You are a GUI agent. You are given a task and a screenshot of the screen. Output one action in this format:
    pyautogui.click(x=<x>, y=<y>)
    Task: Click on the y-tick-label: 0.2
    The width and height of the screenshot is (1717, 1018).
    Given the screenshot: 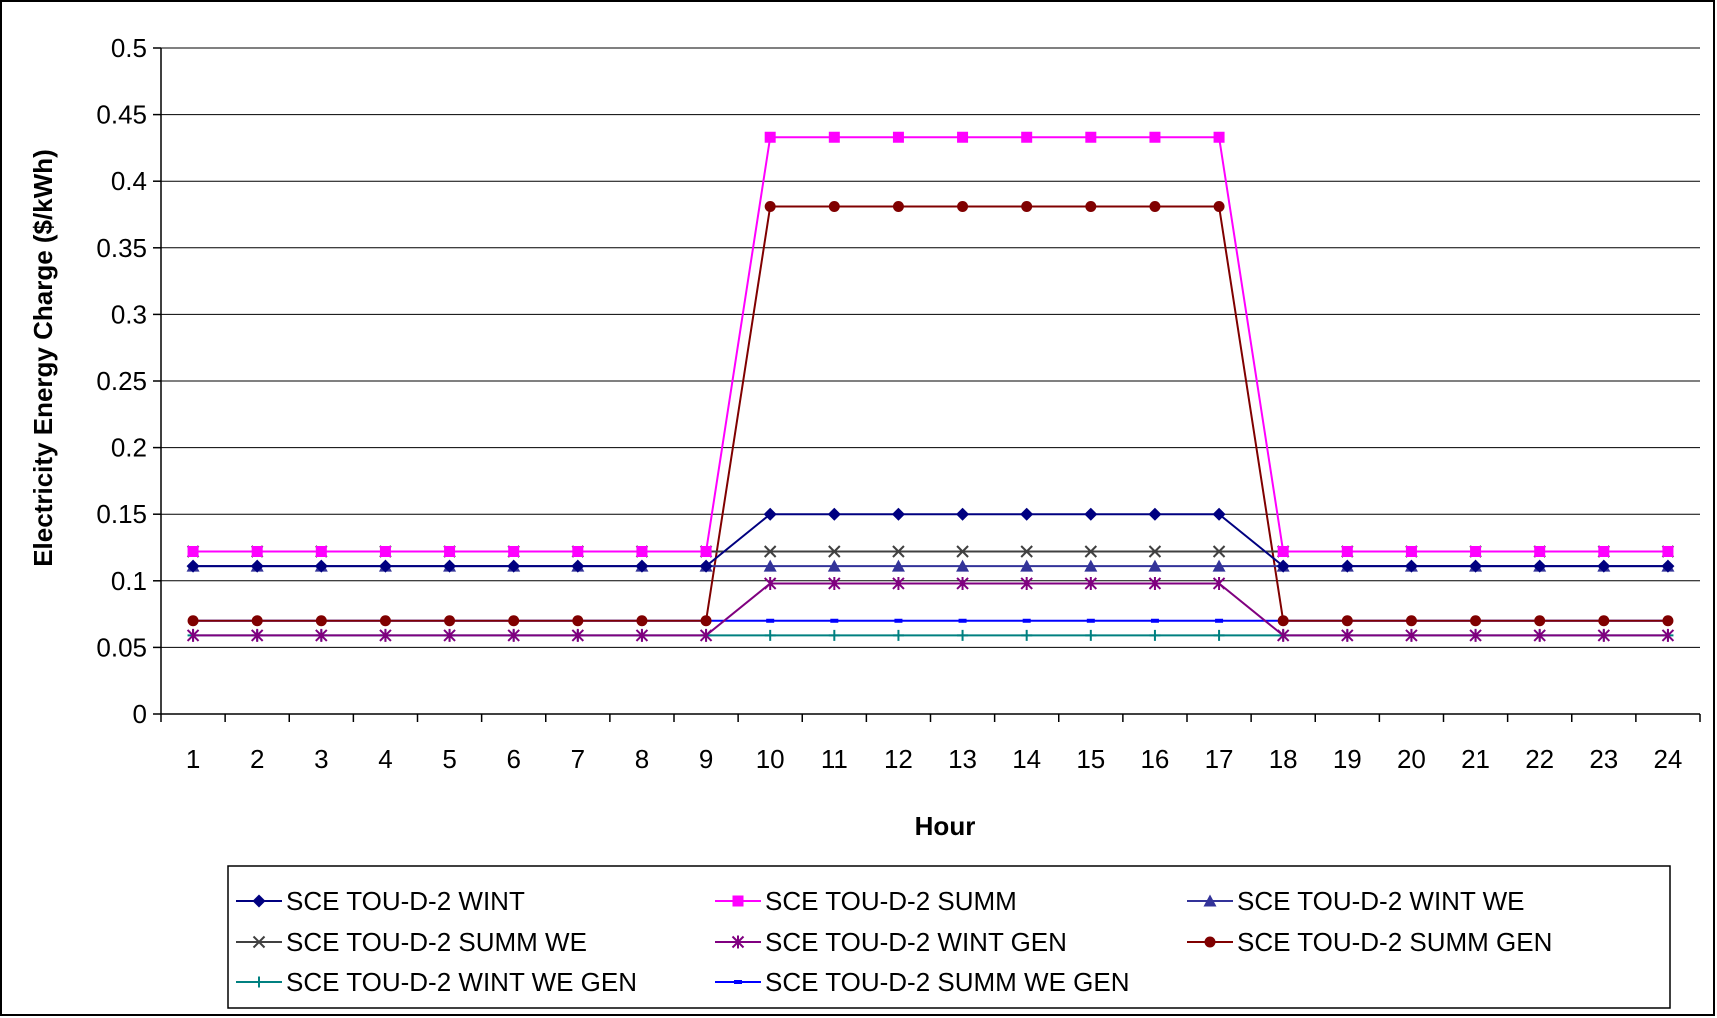 What is the action you would take?
    pyautogui.click(x=129, y=448)
    